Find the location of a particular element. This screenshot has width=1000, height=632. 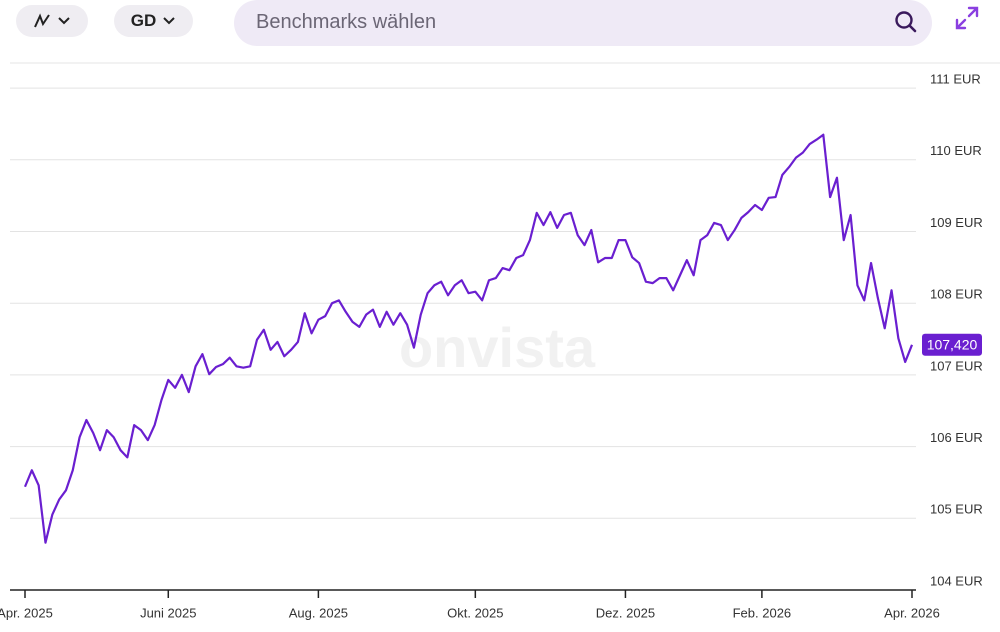

watermark: onvista is located at coordinates (497, 347).